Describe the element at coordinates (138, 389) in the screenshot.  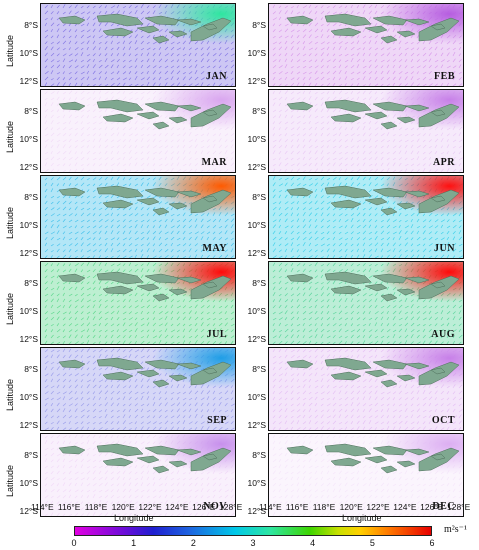
I see `map-panel-sep: SEP` at that location.